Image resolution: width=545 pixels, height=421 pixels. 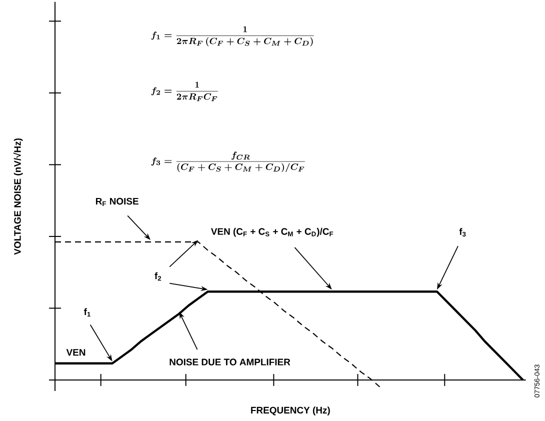 I want to click on y-axis-title: VOLTAGE NOISE (nV/√Hz), so click(x=18, y=196).